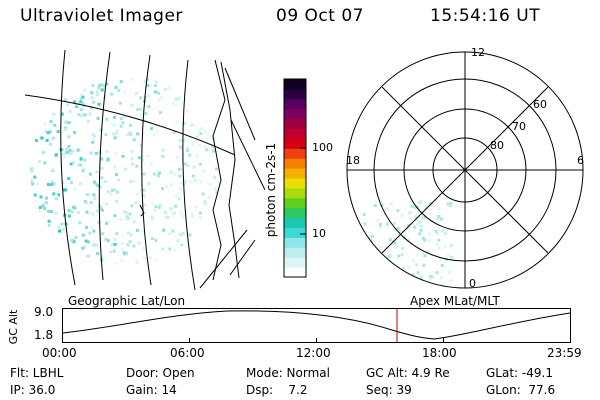  What do you see at coordinates (478, 52) in the screenshot?
I see `mlt-label-12: 12` at bounding box center [478, 52].